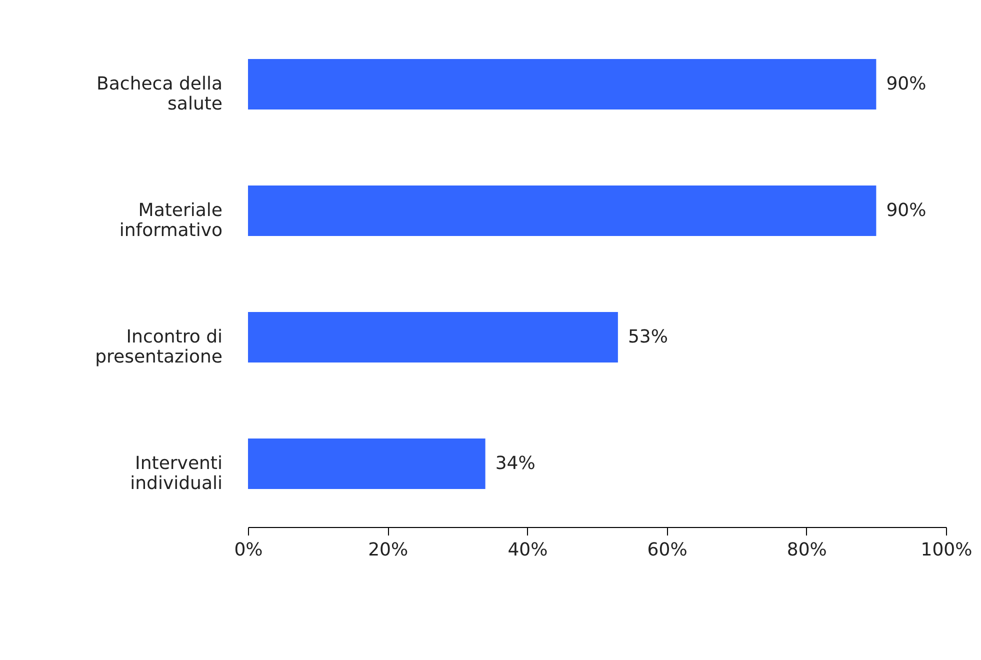 Image resolution: width=981 pixels, height=660 pixels. What do you see at coordinates (806, 550) in the screenshot?
I see `x-tick-label: 80%` at bounding box center [806, 550].